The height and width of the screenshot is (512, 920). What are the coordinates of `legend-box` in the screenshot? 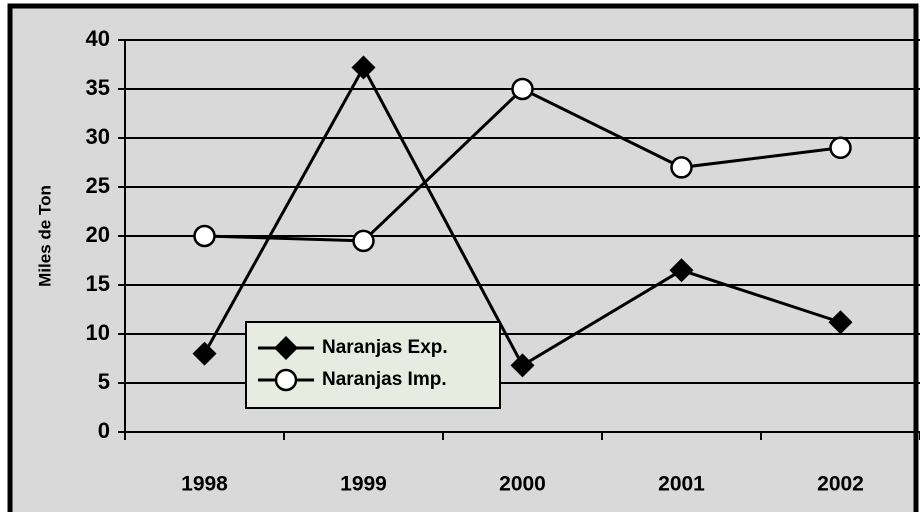 It's located at (373, 365).